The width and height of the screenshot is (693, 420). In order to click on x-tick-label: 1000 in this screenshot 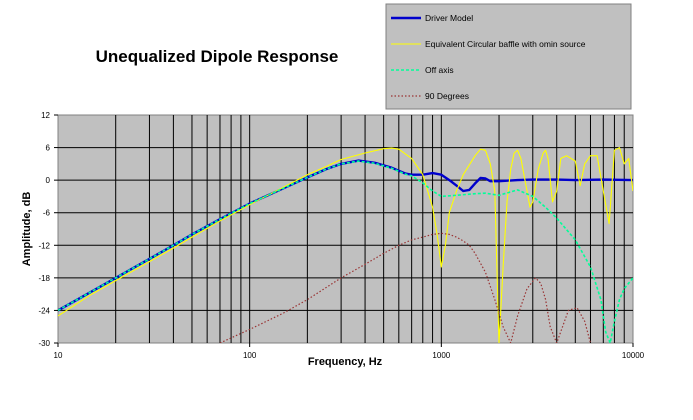, I will do `click(441, 355)`.